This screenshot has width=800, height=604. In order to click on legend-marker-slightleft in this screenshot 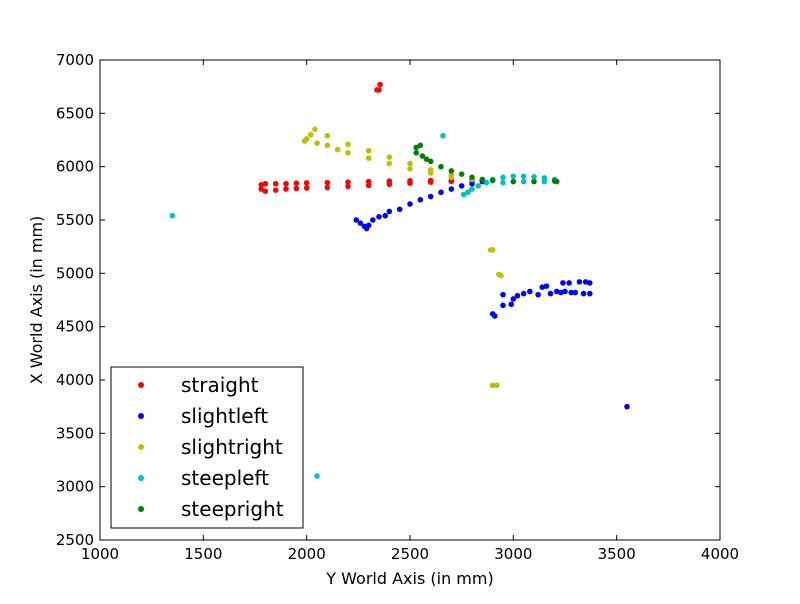, I will do `click(141, 416)`.